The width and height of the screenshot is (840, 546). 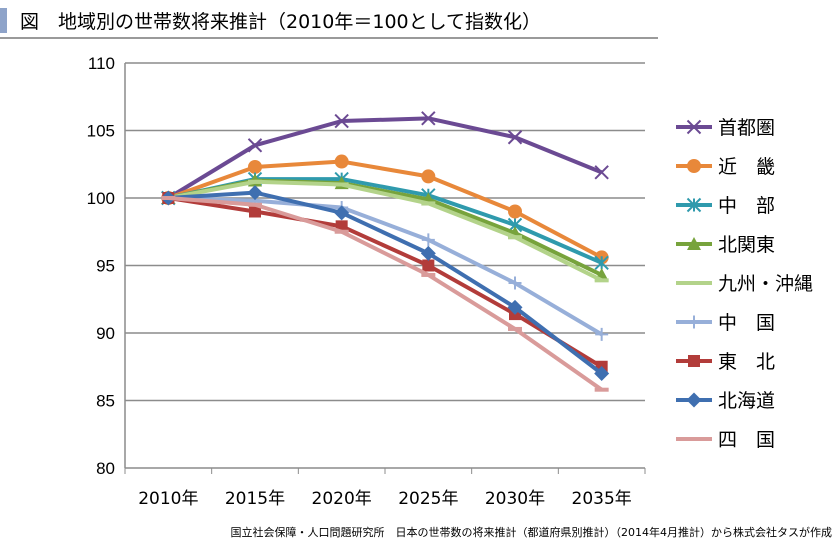 I want to click on title-accent-bar, so click(x=3, y=20).